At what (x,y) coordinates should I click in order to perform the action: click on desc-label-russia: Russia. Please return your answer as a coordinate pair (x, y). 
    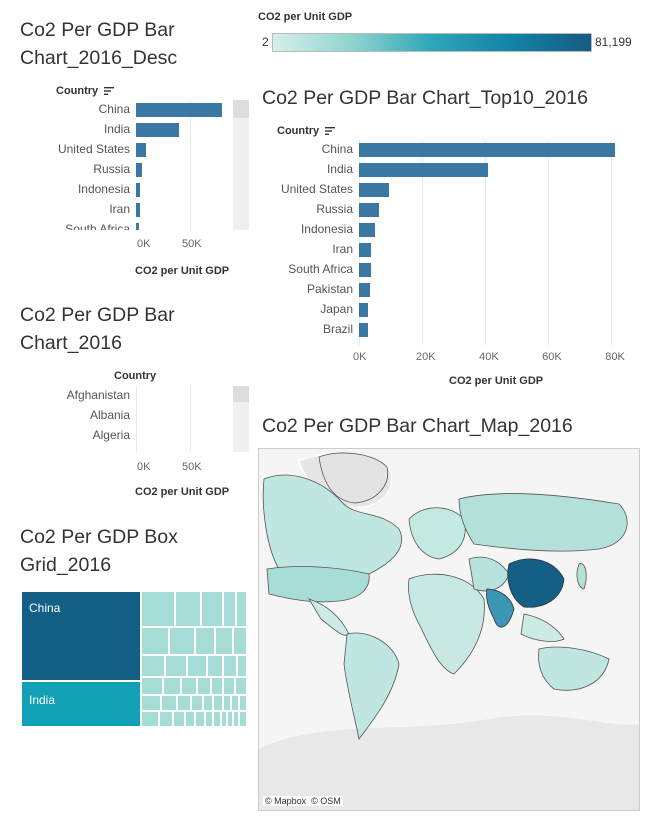
    Looking at the image, I should click on (111, 169).